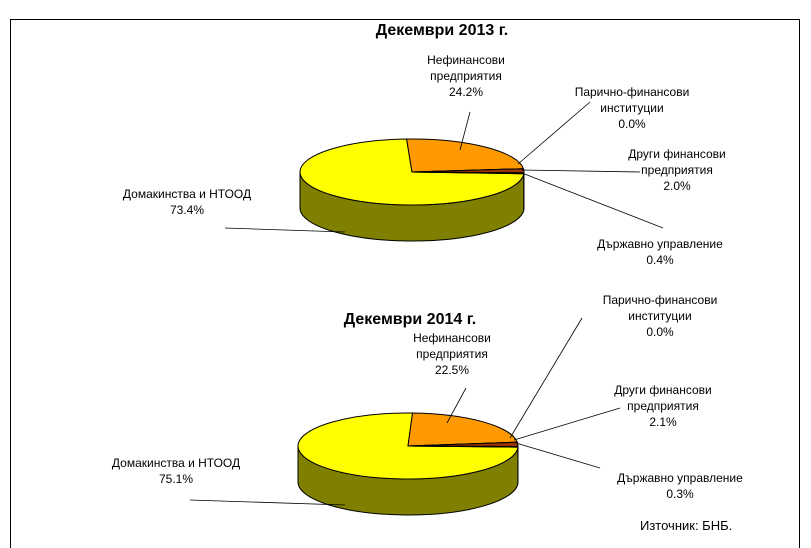 This screenshot has width=811, height=548. I want to click on slice-label: Нефинансови предприятия 22.5%, so click(452, 354).